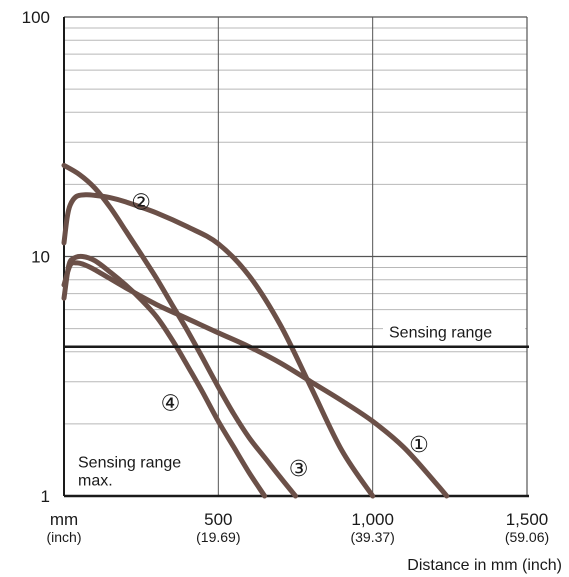 The width and height of the screenshot is (569, 577). Describe the element at coordinates (129, 462) in the screenshot. I see `annotation-1: Sensing range` at that location.